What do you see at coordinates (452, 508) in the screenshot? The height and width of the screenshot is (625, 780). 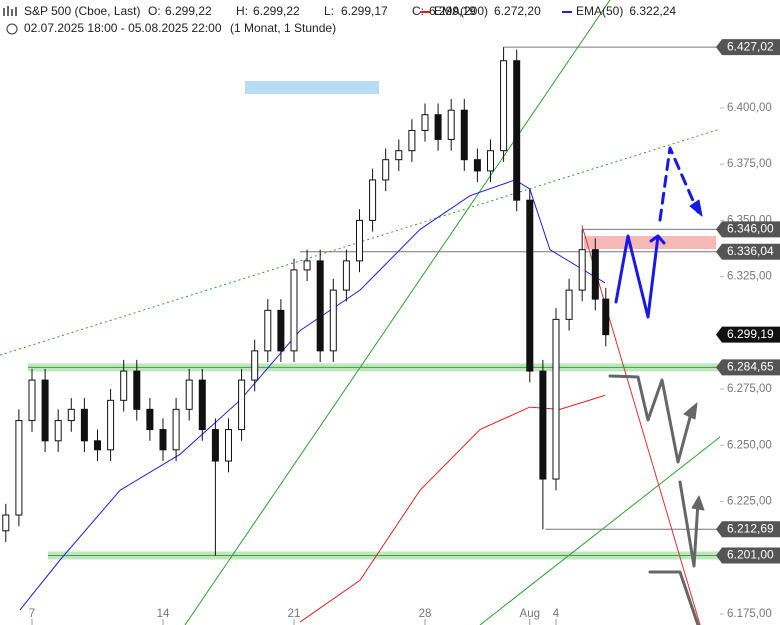 I see `ema-line` at bounding box center [452, 508].